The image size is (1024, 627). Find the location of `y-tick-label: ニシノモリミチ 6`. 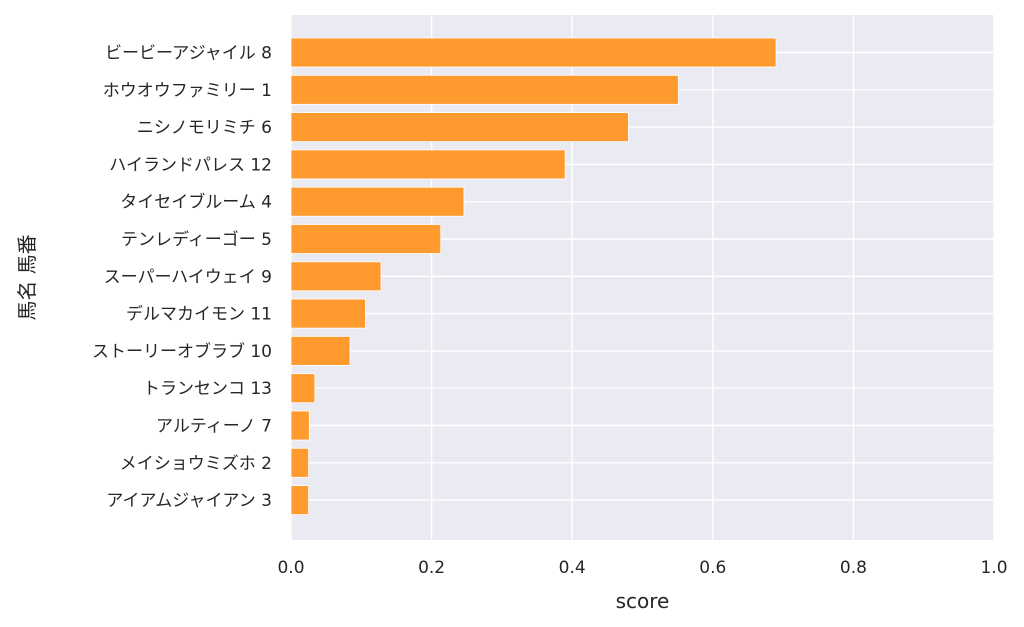

y-tick-label: ニシノモリミチ 6 is located at coordinates (204, 128).